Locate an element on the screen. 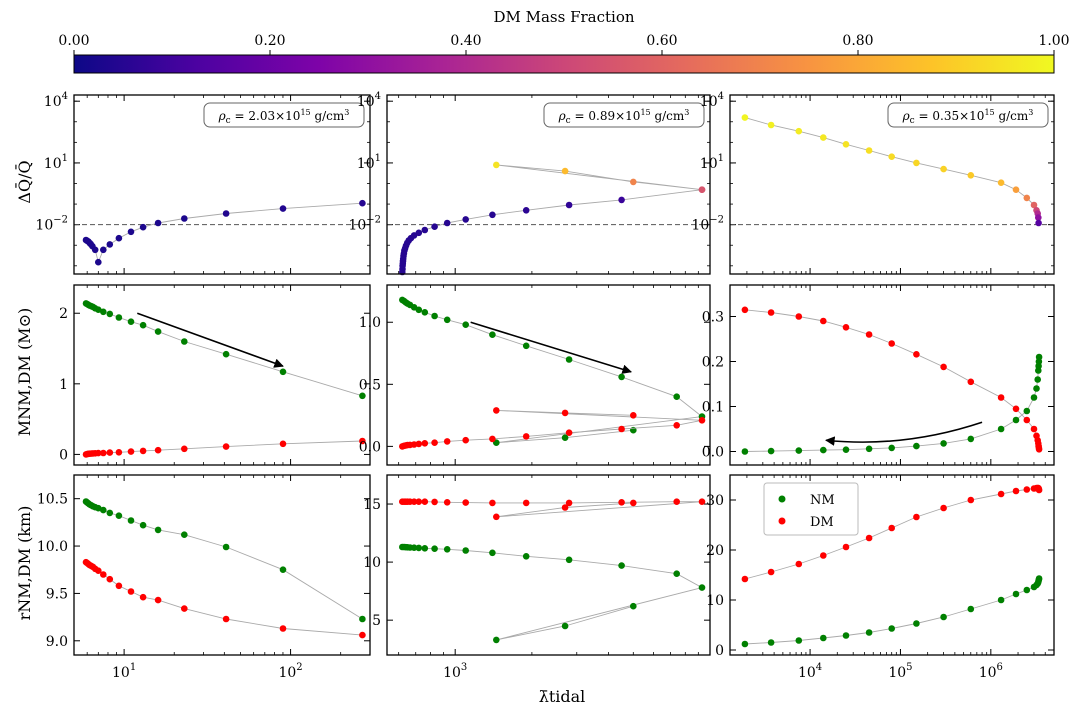  panel-row2-col1: 0 1 2 is located at coordinates (215, 375).